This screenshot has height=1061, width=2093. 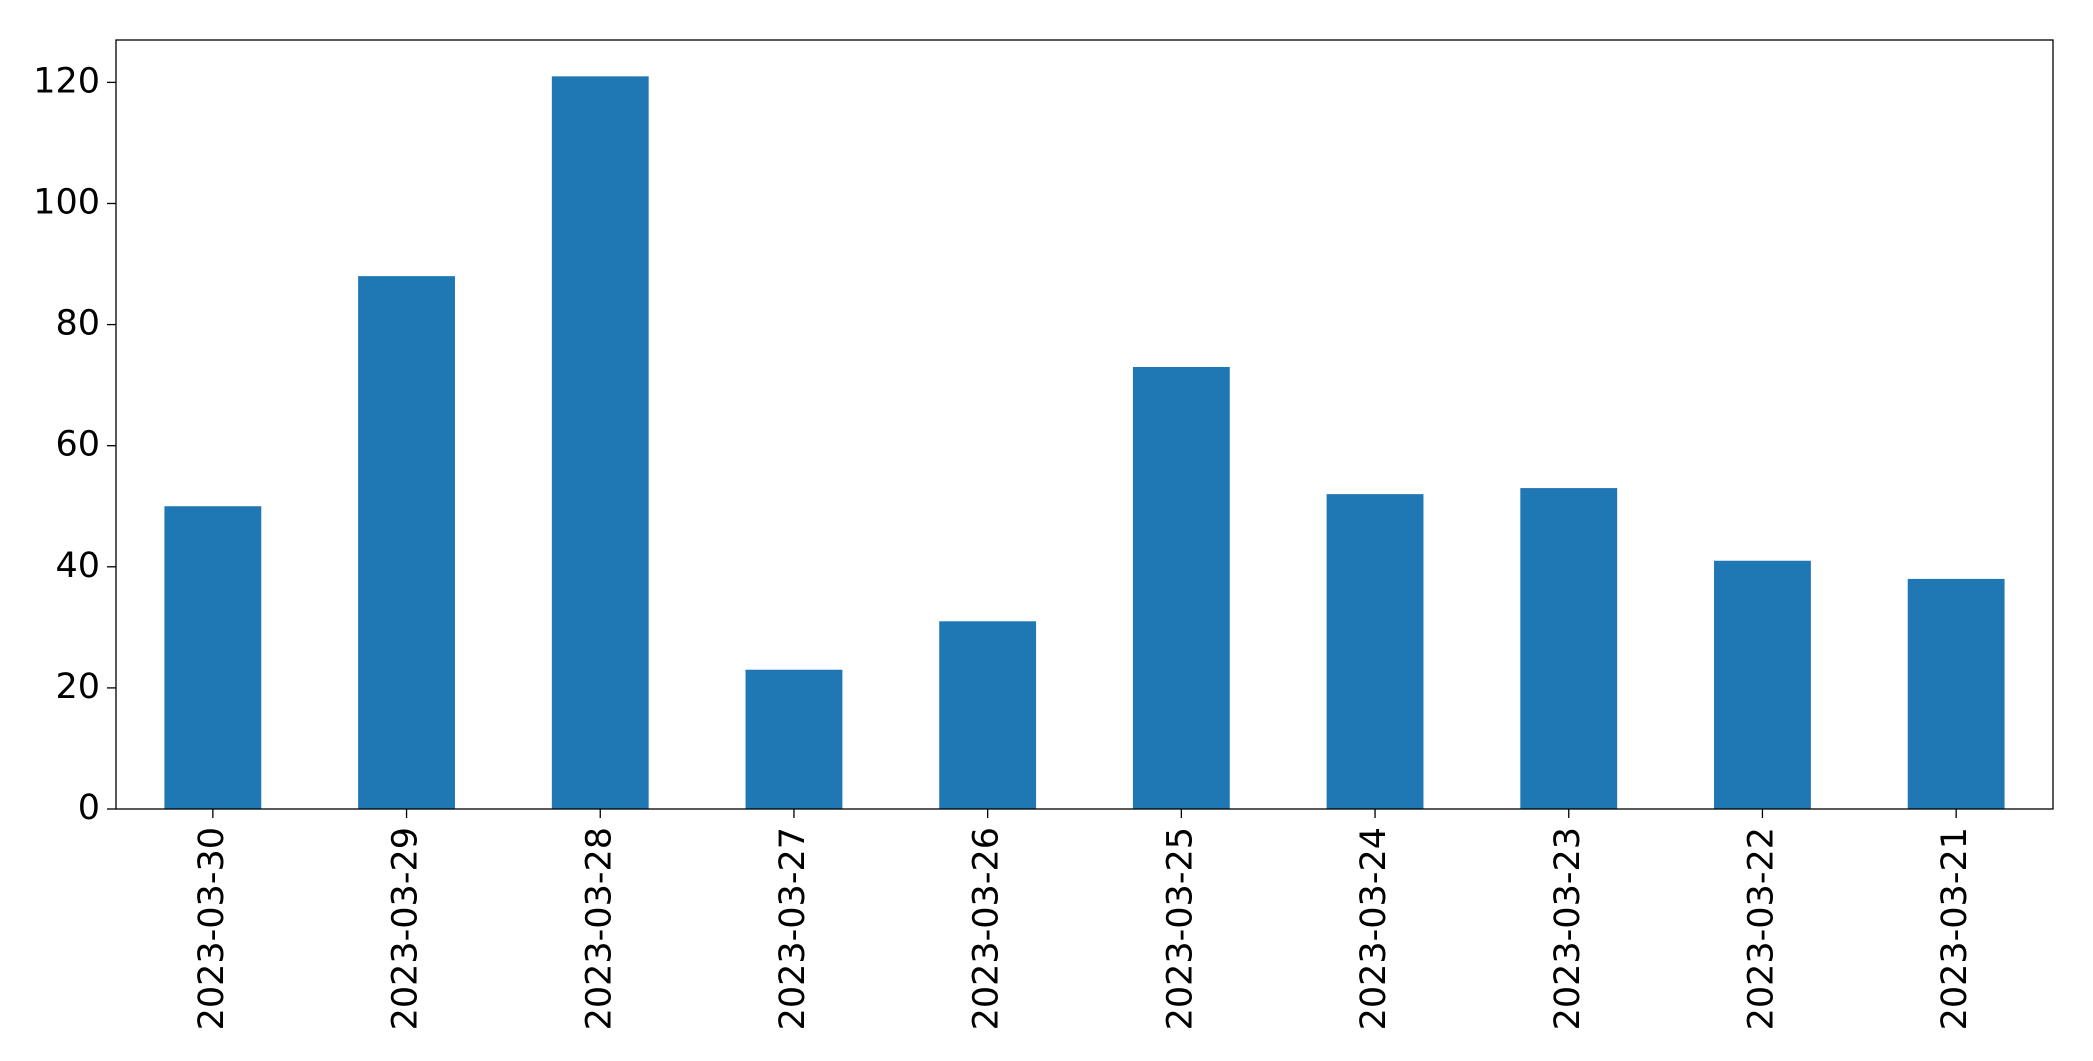 I want to click on y-tick-label: 0, so click(x=89, y=808).